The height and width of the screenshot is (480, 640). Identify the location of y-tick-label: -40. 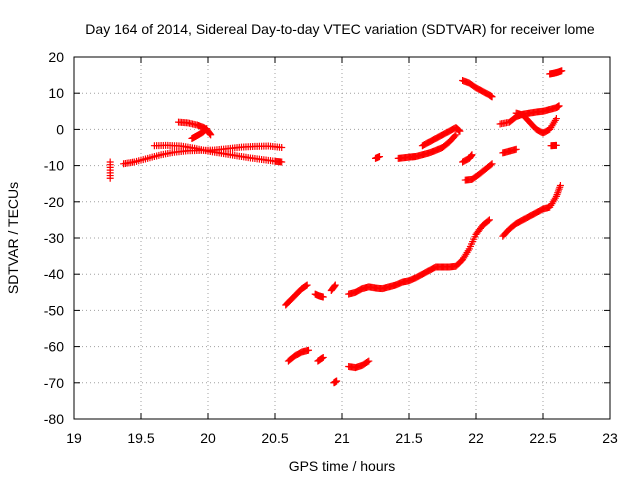
(54, 274).